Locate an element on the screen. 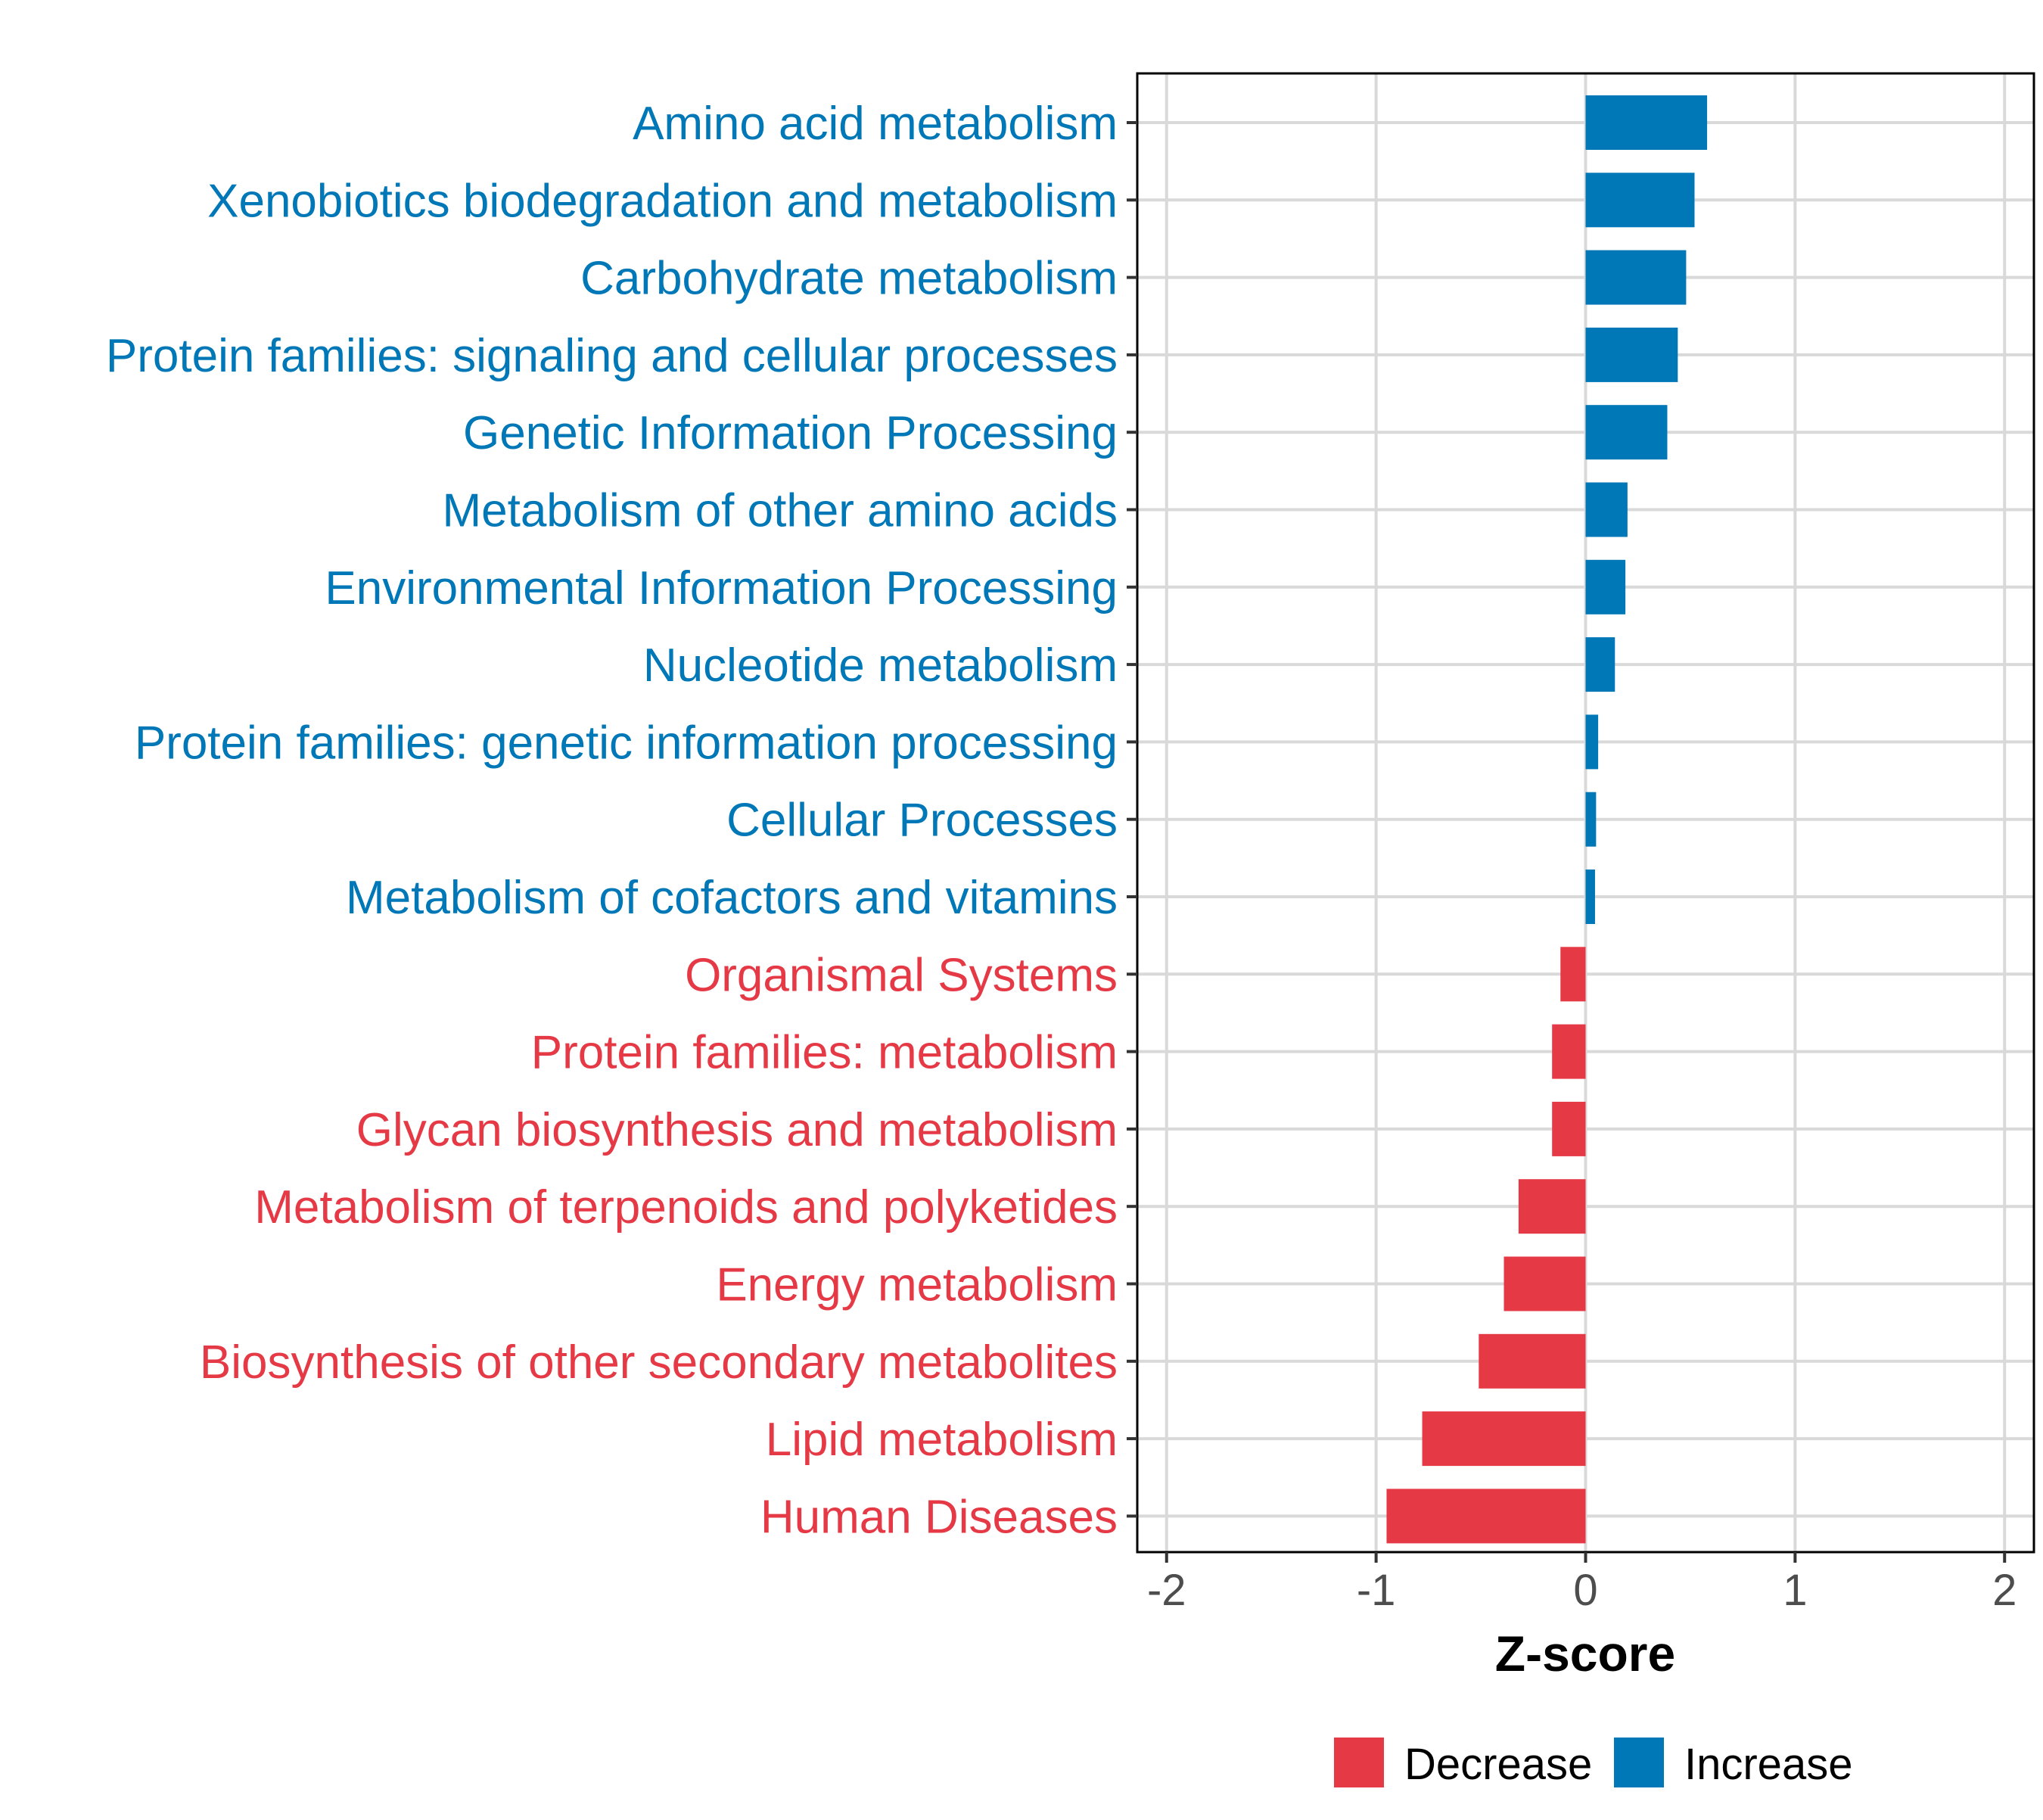  category-label: Protein families: metabolism is located at coordinates (825, 1053).